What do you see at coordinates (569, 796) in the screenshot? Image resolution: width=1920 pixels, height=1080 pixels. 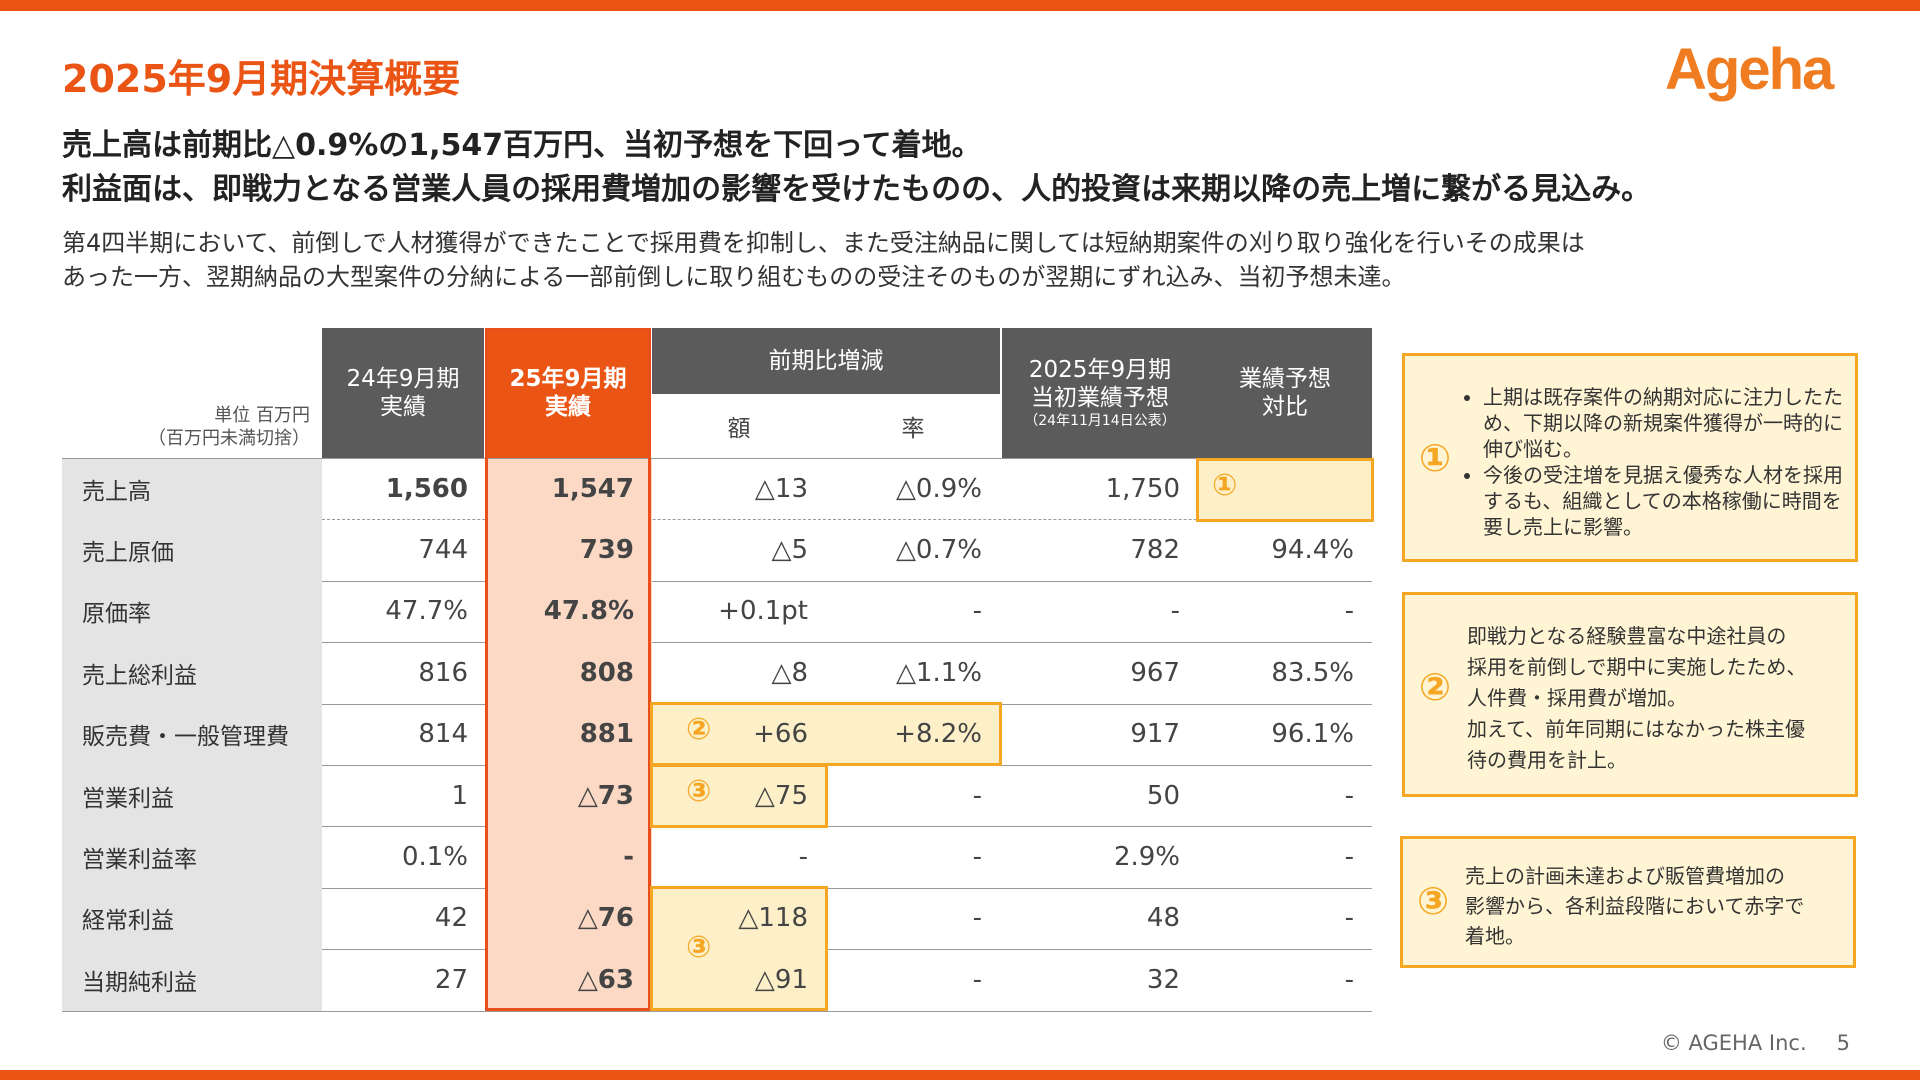 I see `cell-curr: △73` at bounding box center [569, 796].